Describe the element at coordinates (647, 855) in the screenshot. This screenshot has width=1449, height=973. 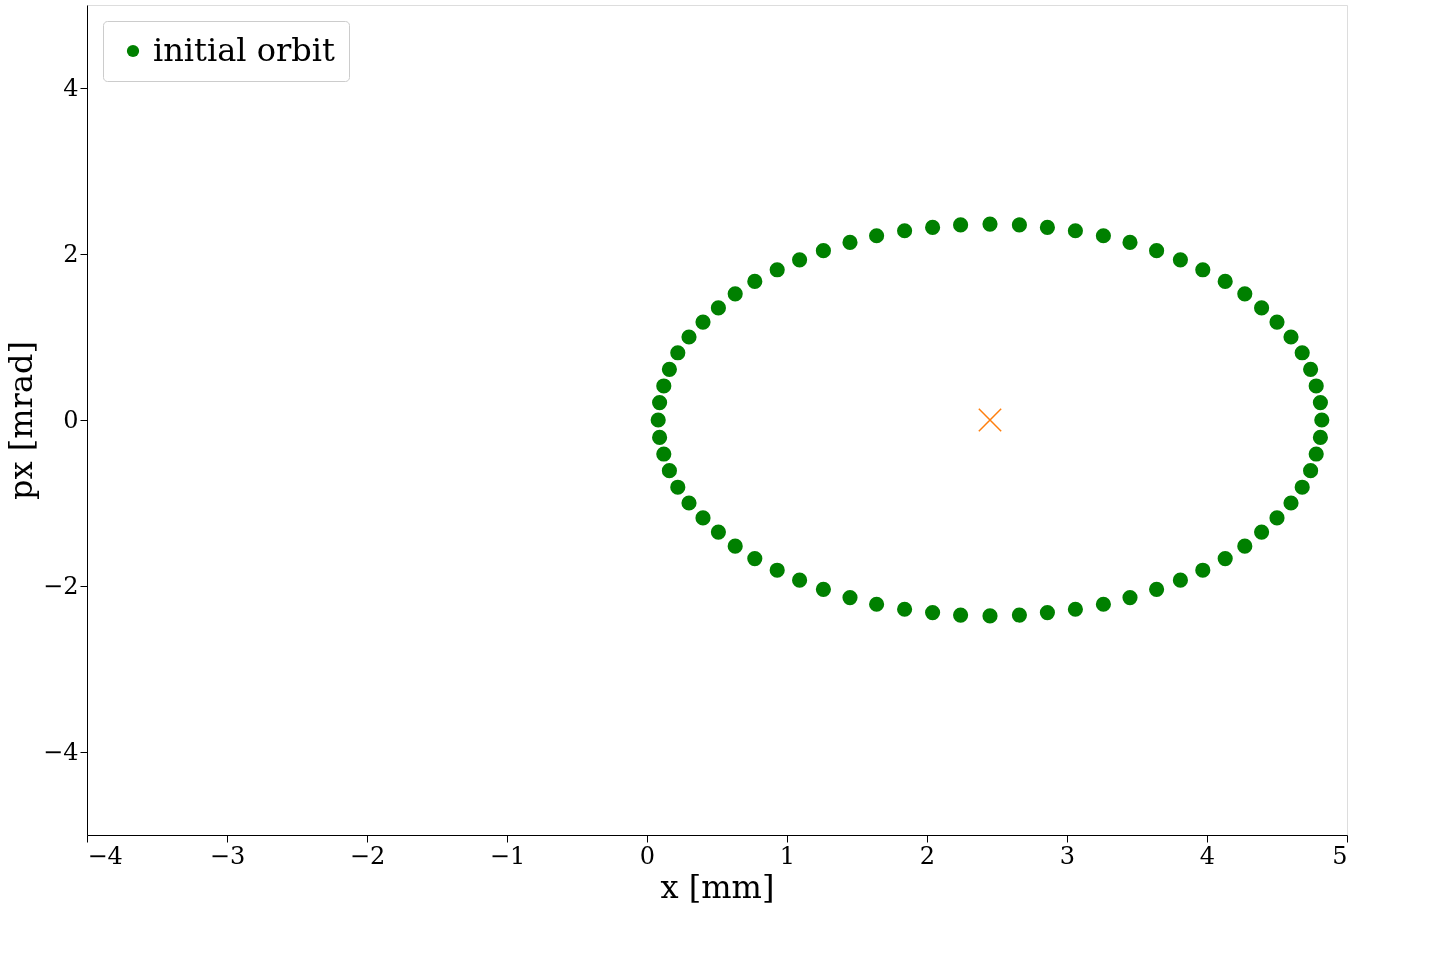
I see `x-tick-label: 0` at that location.